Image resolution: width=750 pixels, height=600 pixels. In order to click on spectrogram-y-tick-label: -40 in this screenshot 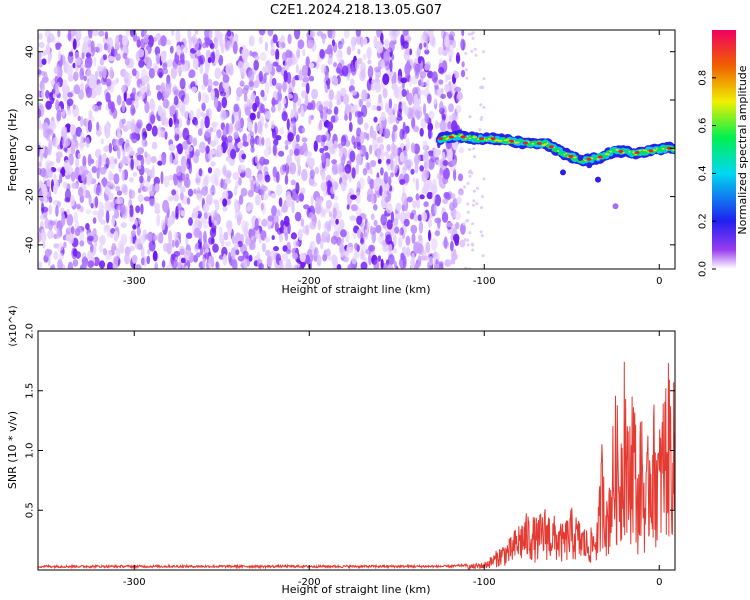, I will do `click(30, 245)`.